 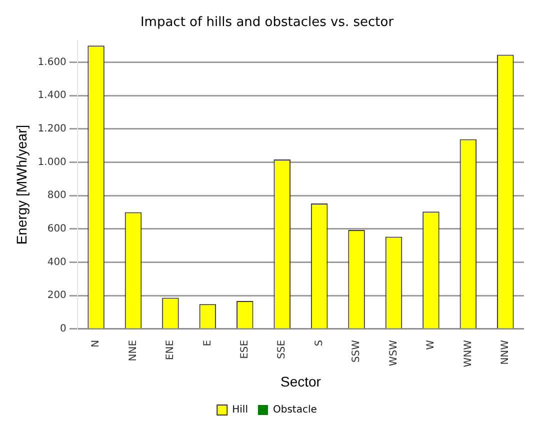 What do you see at coordinates (56, 296) in the screenshot?
I see `y-tick-label: 200` at bounding box center [56, 296].